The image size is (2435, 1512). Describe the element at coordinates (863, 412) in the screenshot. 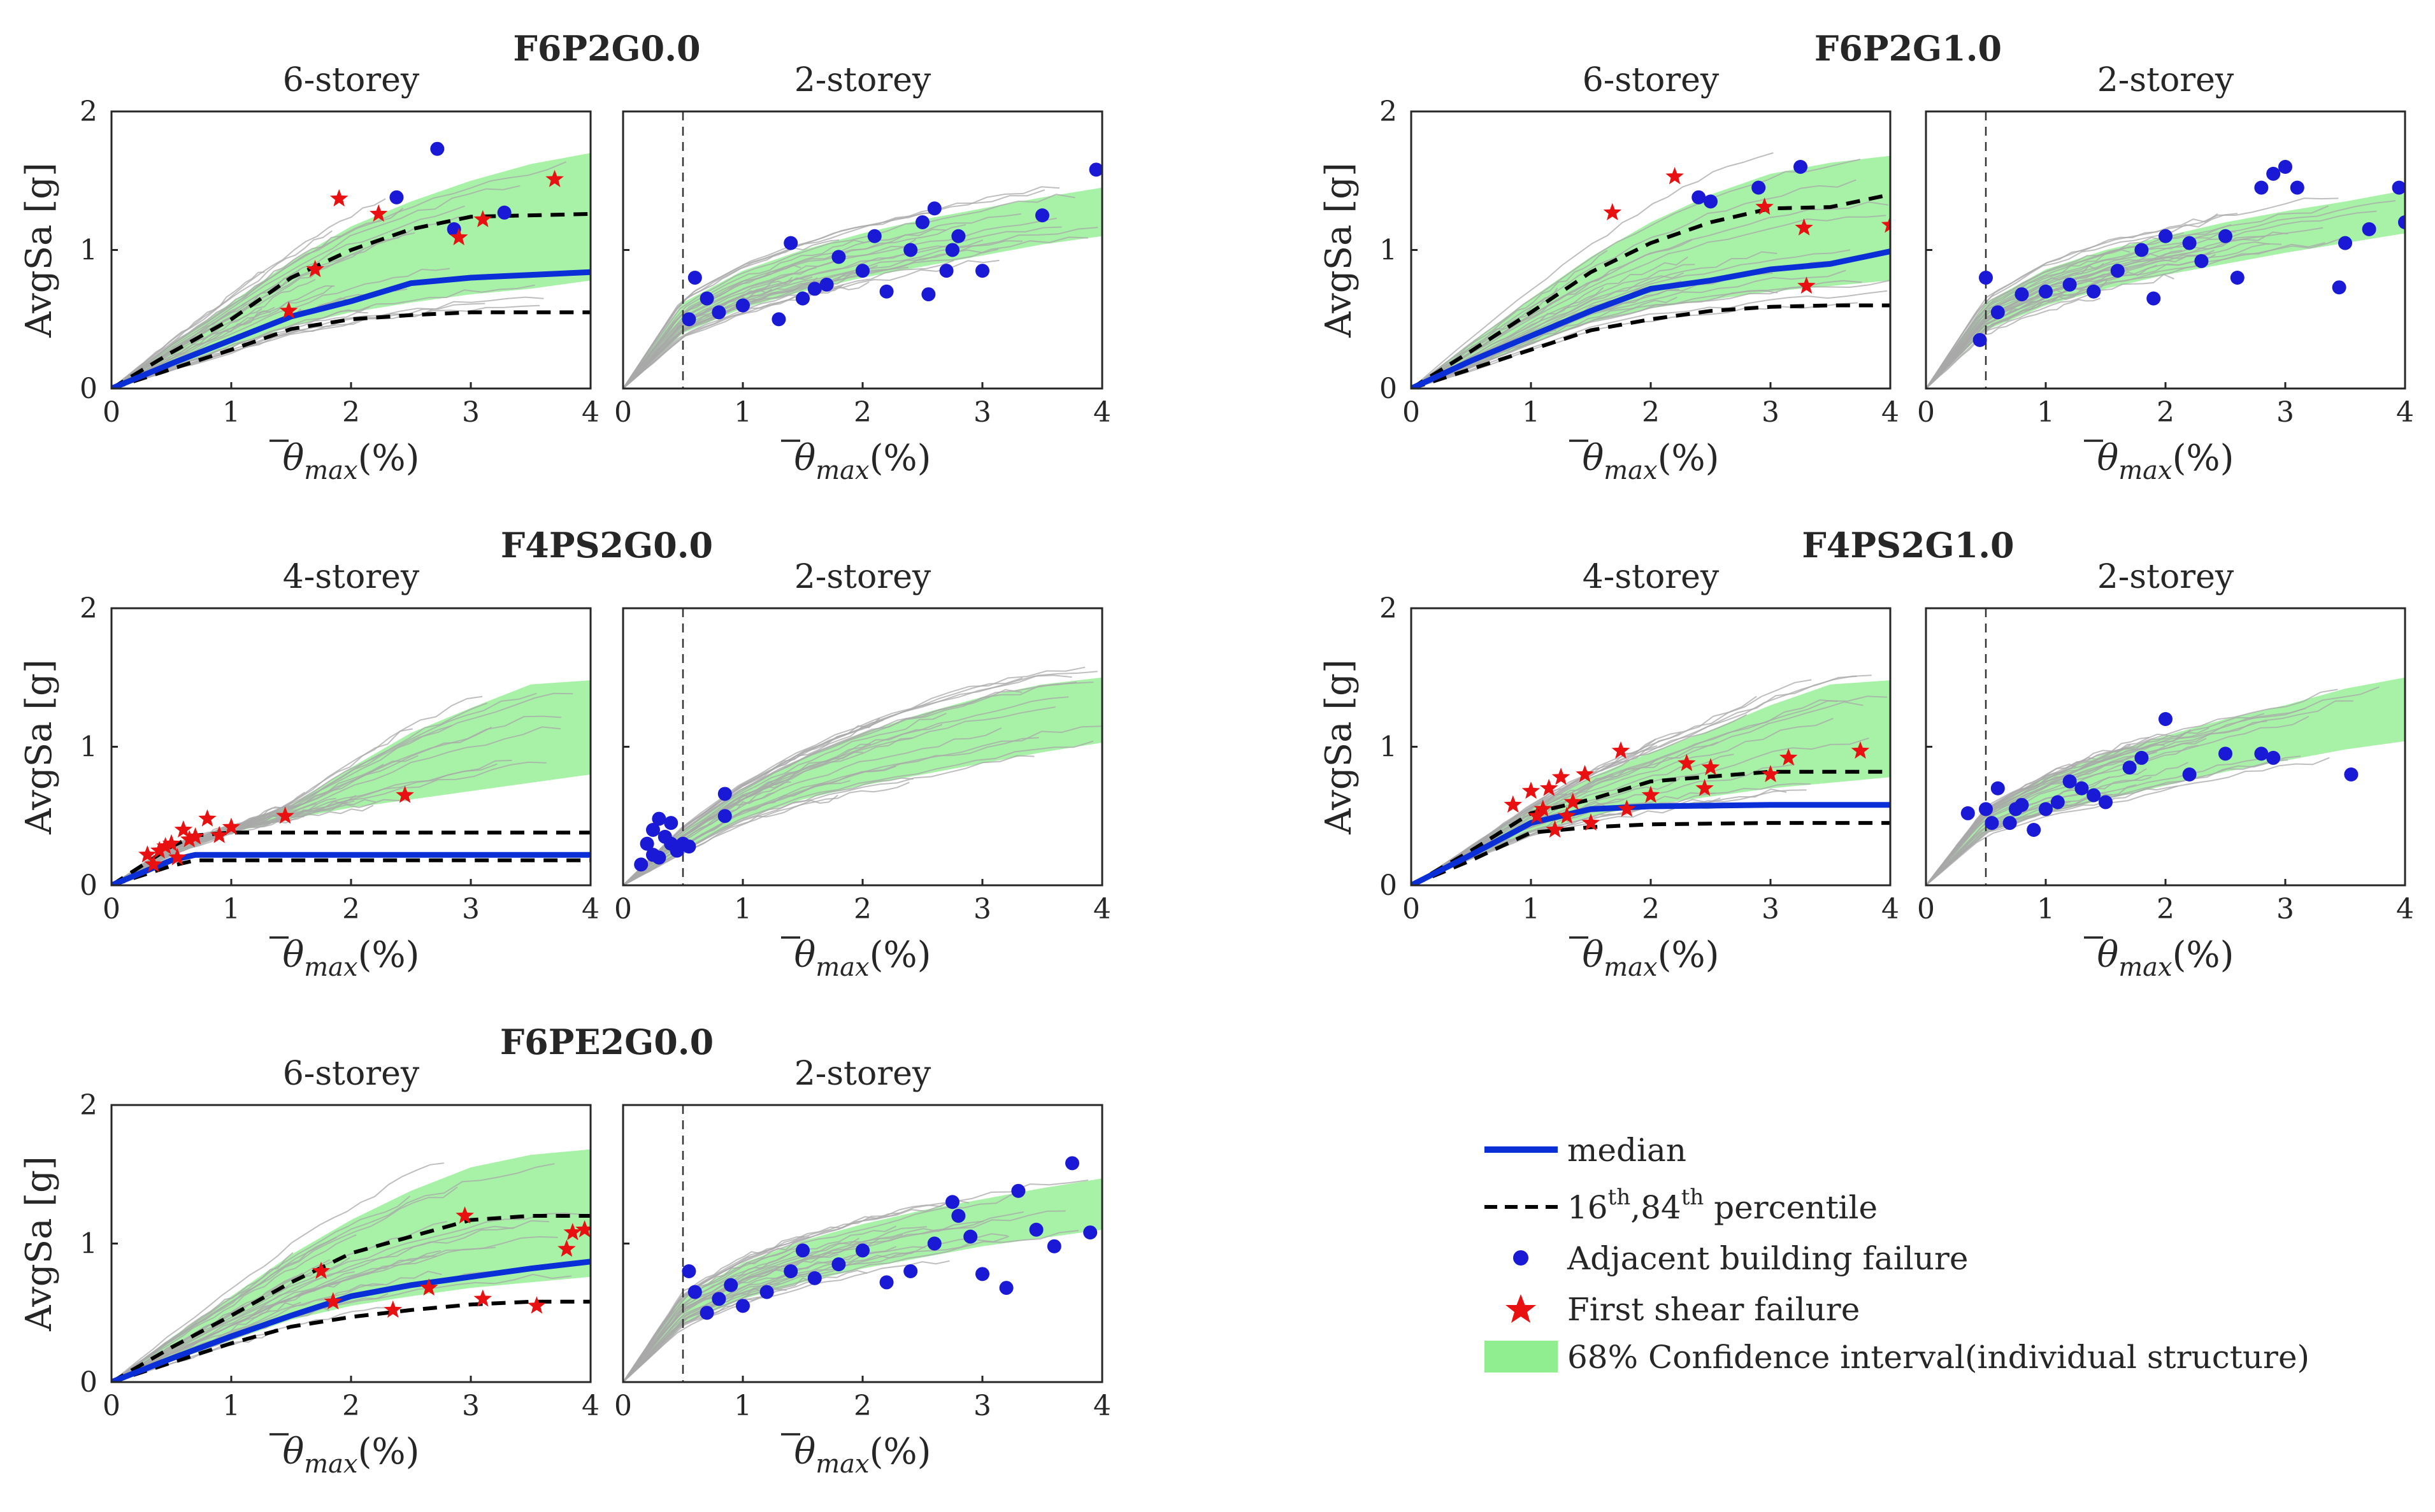

I see `x-tick-label: 2` at that location.